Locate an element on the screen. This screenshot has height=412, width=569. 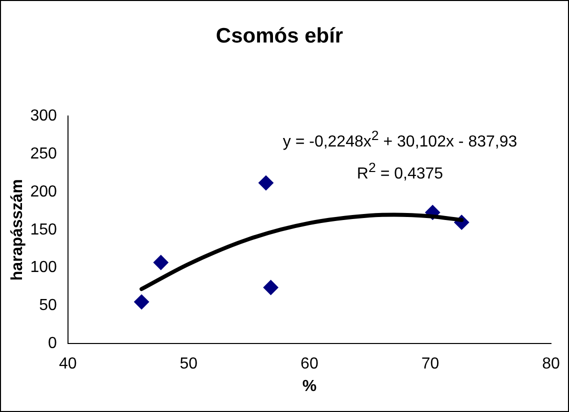
x-tick-label: 40 is located at coordinates (67, 364).